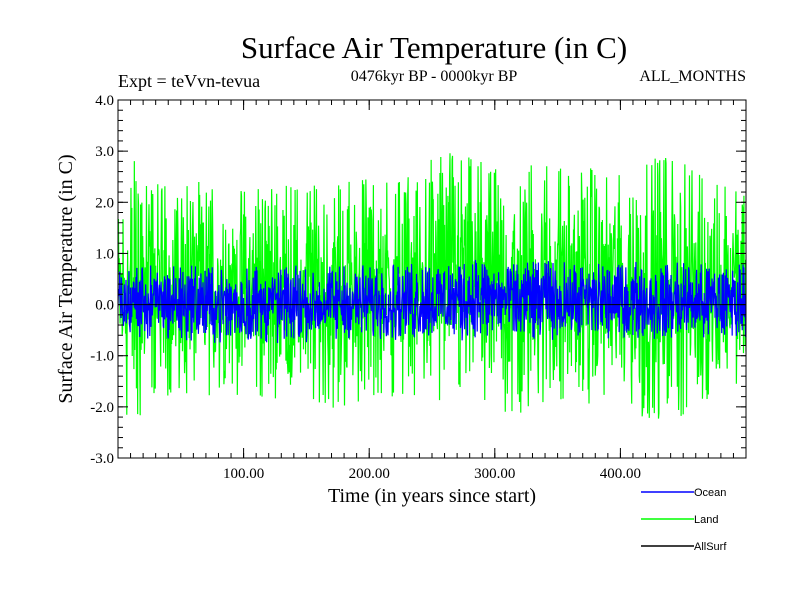  What do you see at coordinates (710, 493) in the screenshot?
I see `legend-label-ocean: Ocean` at bounding box center [710, 493].